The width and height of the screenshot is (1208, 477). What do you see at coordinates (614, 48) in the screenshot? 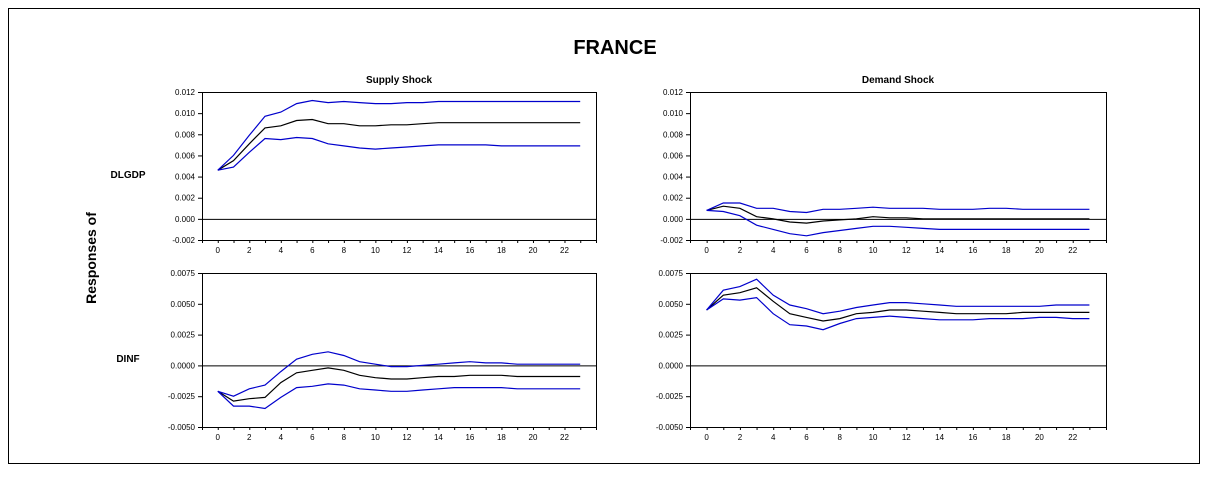
I see `figure-title: FRANCE` at bounding box center [614, 48].